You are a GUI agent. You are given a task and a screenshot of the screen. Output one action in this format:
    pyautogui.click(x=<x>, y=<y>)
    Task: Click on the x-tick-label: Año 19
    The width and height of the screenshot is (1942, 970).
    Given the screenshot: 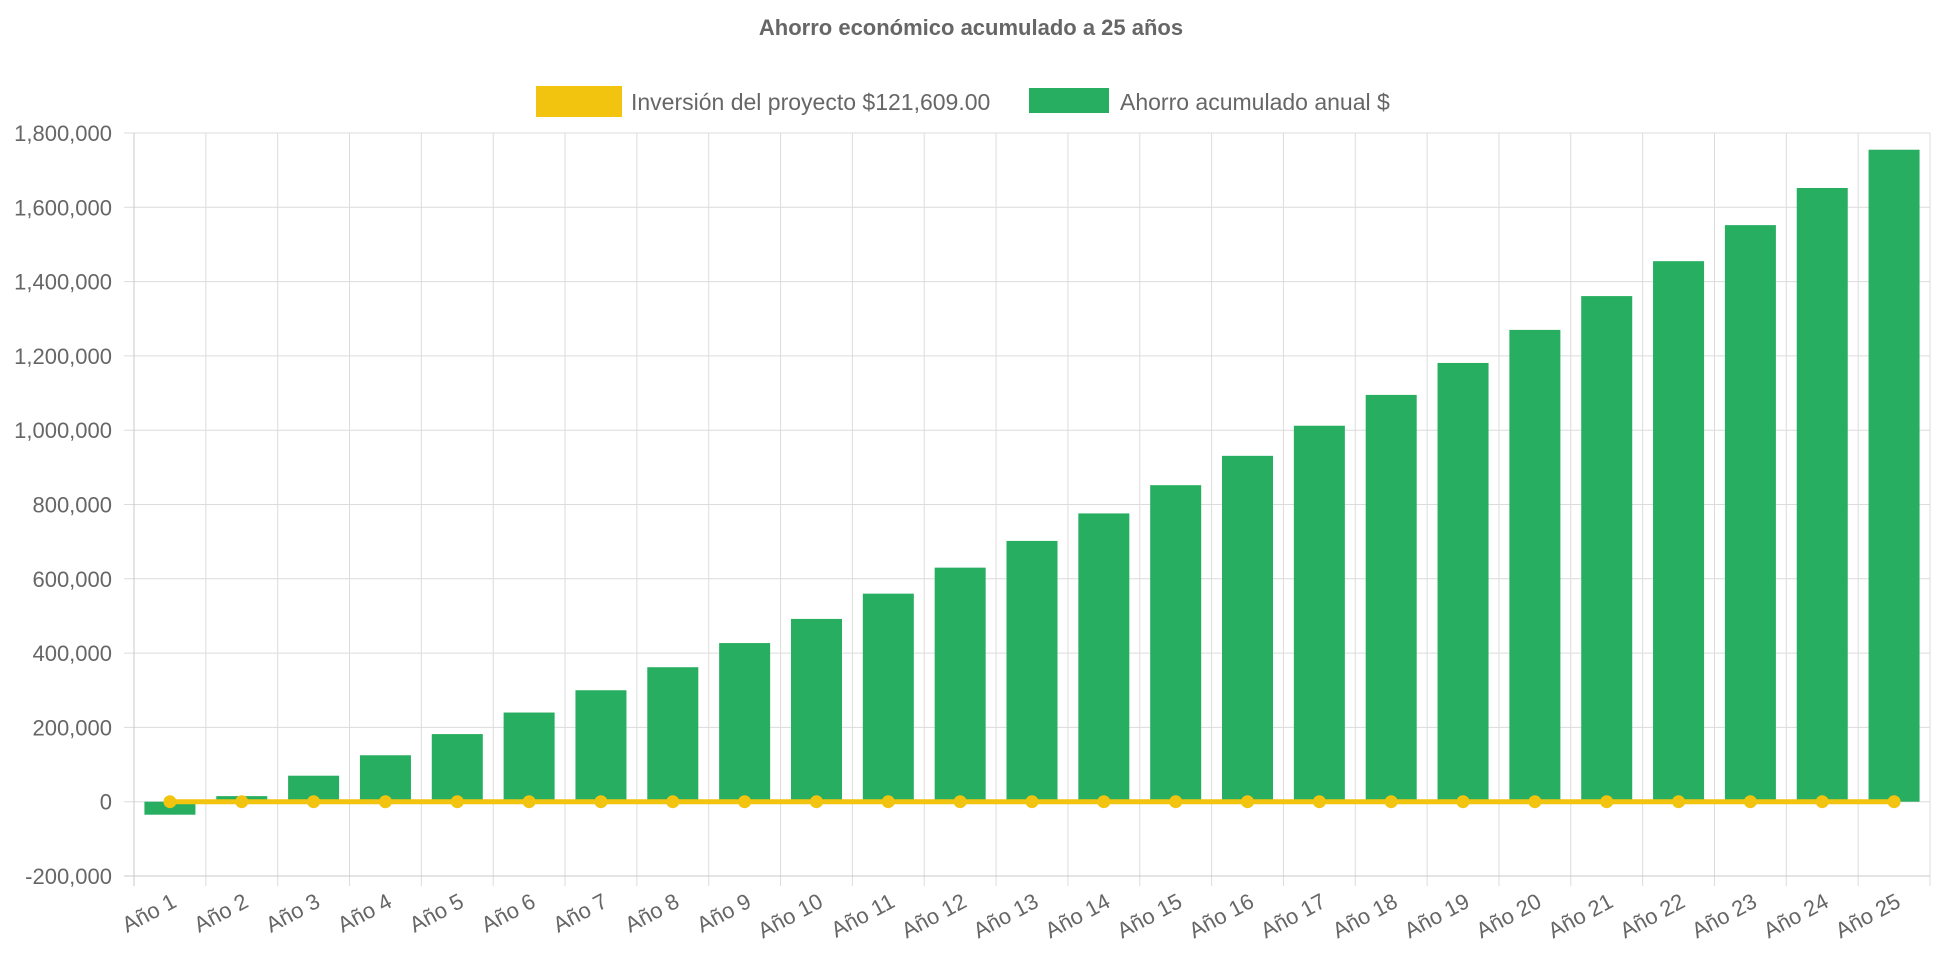 What is the action you would take?
    pyautogui.click(x=1436, y=915)
    